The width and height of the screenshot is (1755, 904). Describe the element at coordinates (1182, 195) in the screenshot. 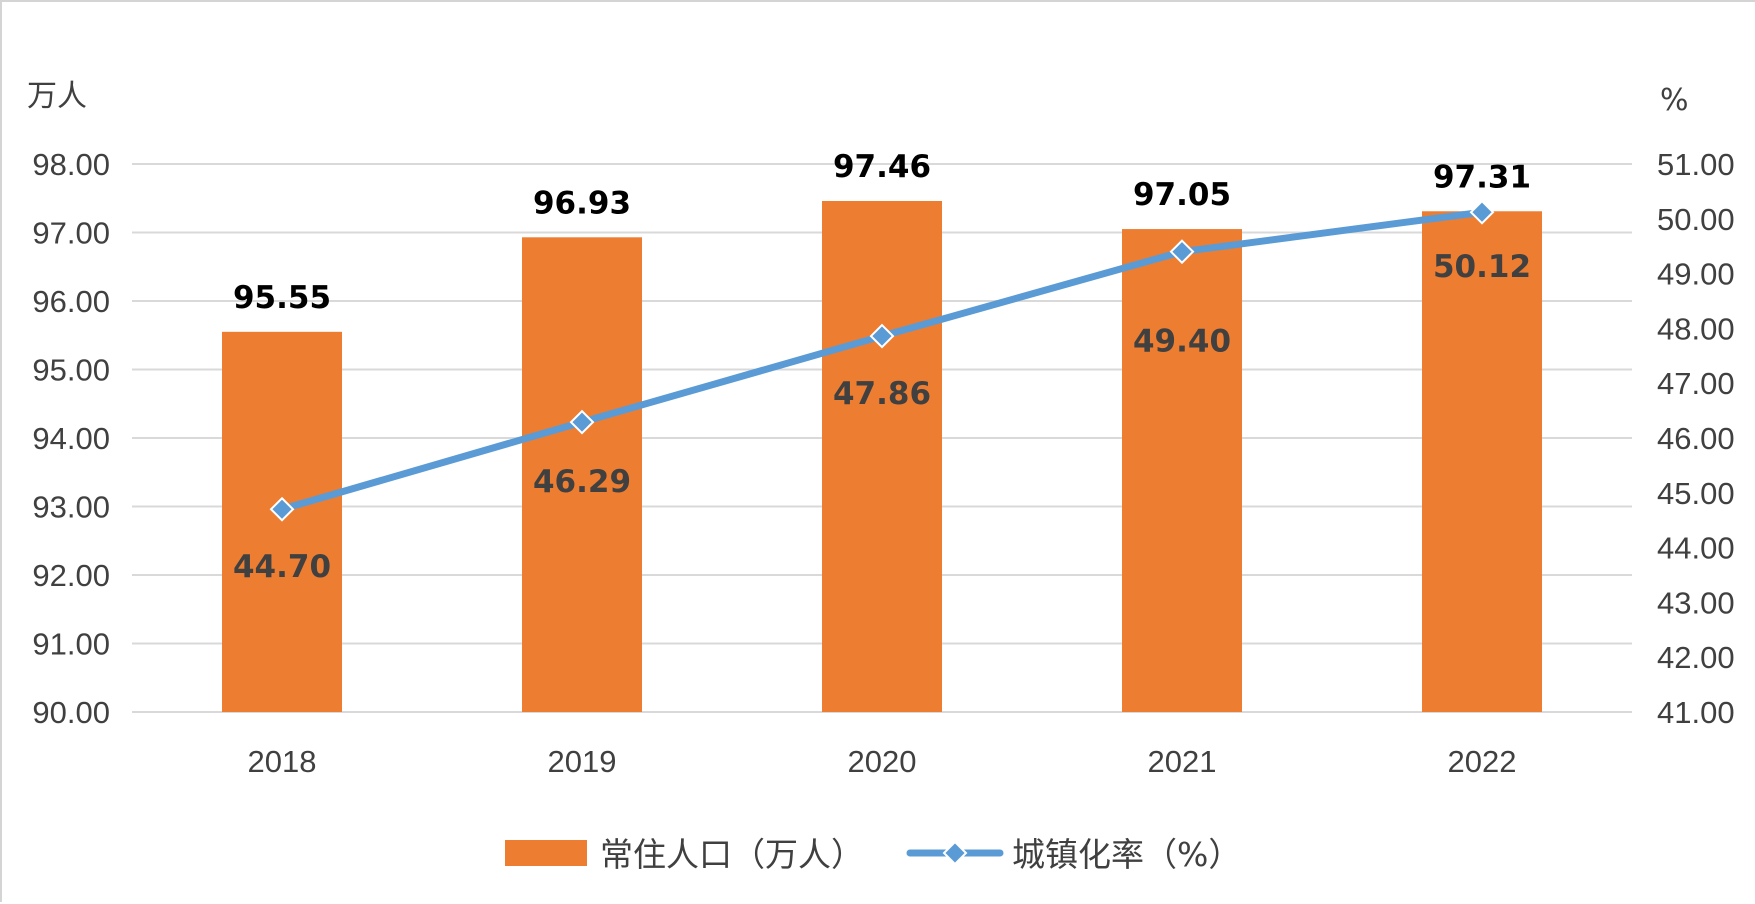

I see `bar-value-label: 97.05` at that location.